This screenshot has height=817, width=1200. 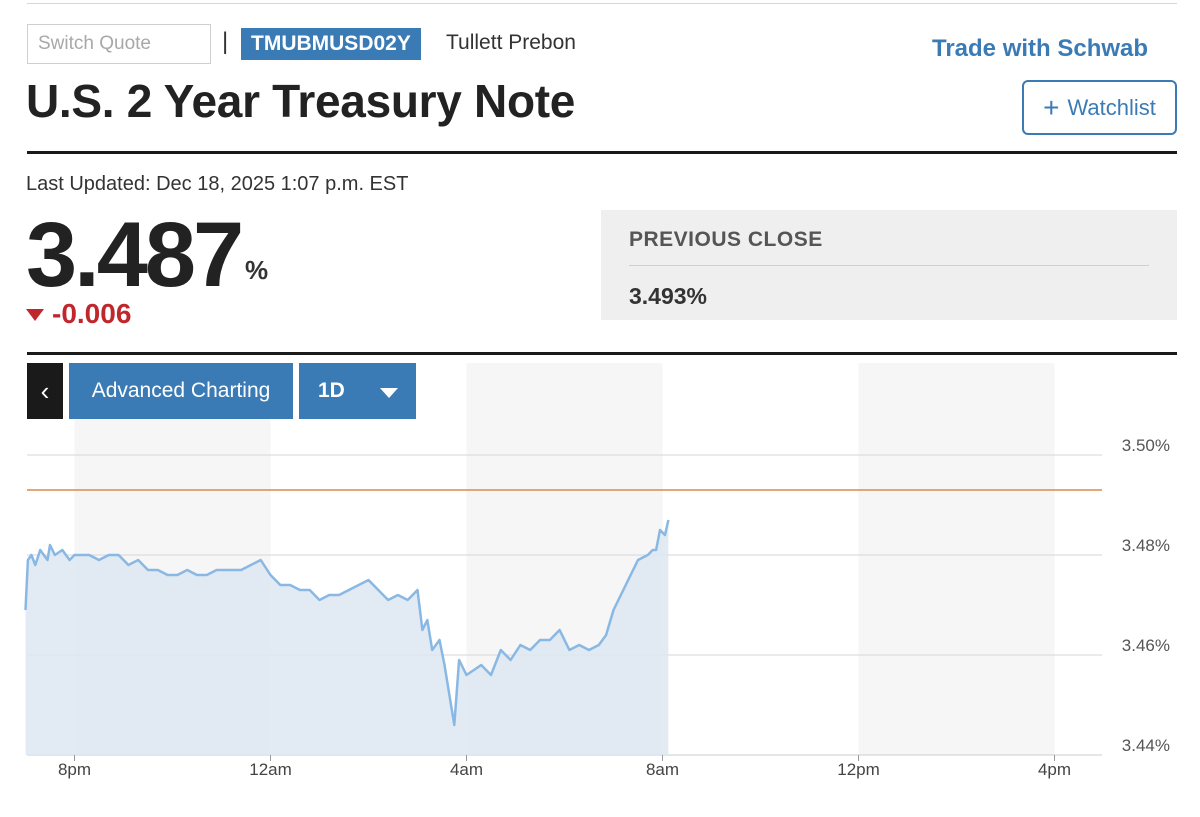 What do you see at coordinates (35, 315) in the screenshot?
I see `down-arrow-icon` at bounding box center [35, 315].